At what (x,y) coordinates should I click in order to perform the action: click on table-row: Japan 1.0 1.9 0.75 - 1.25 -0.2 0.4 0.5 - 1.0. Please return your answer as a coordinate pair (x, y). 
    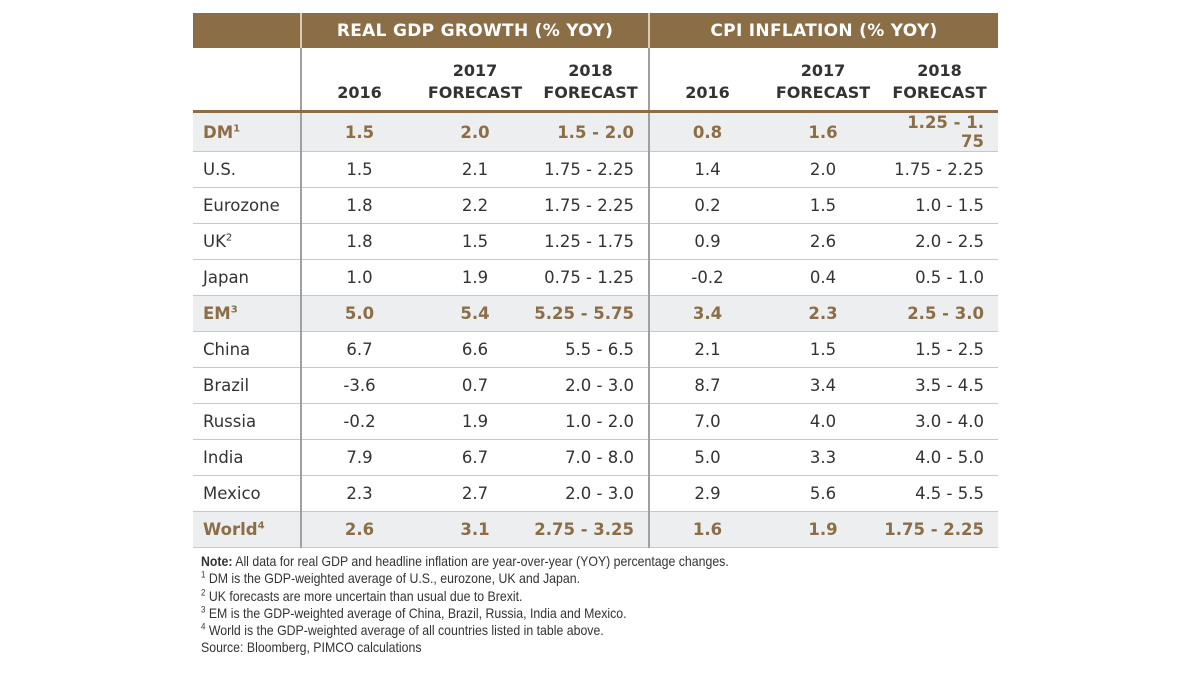
    Looking at the image, I should click on (595, 277).